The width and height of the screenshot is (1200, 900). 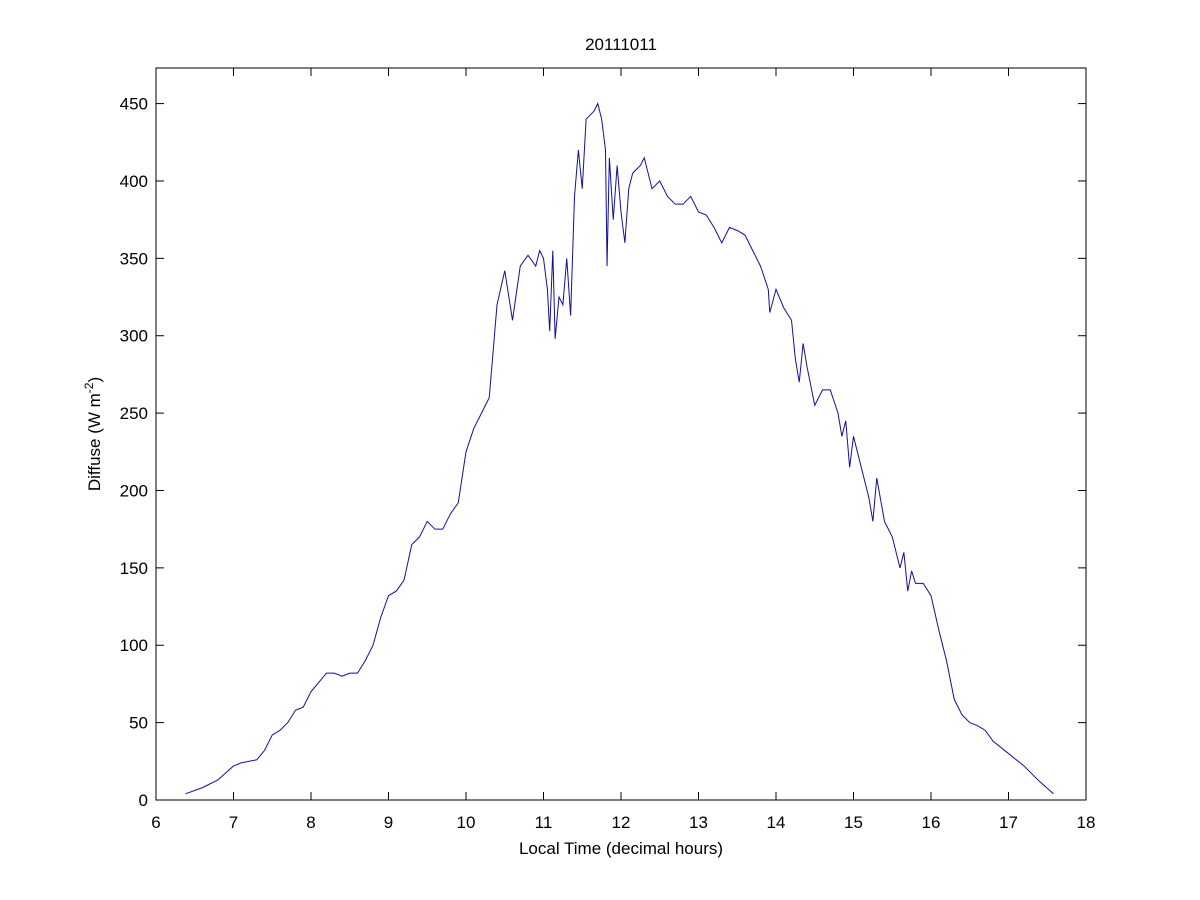 What do you see at coordinates (134, 645) in the screenshot?
I see `y-tick-label: 100` at bounding box center [134, 645].